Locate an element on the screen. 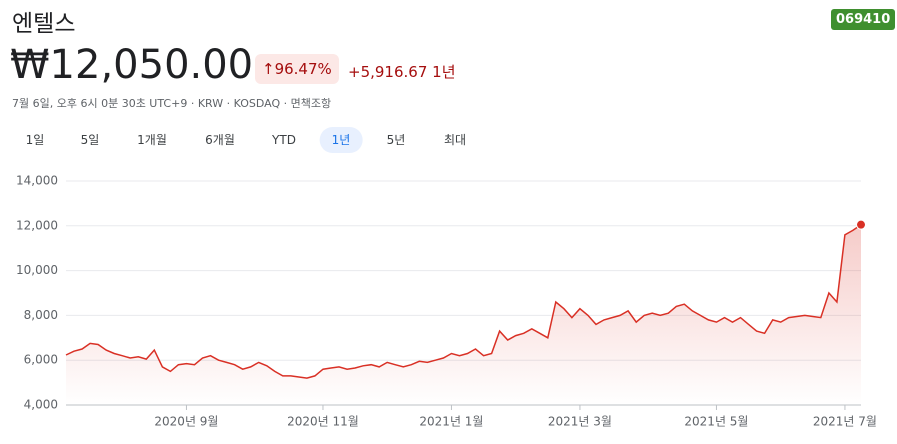  range-tab: YTD is located at coordinates (284, 140).